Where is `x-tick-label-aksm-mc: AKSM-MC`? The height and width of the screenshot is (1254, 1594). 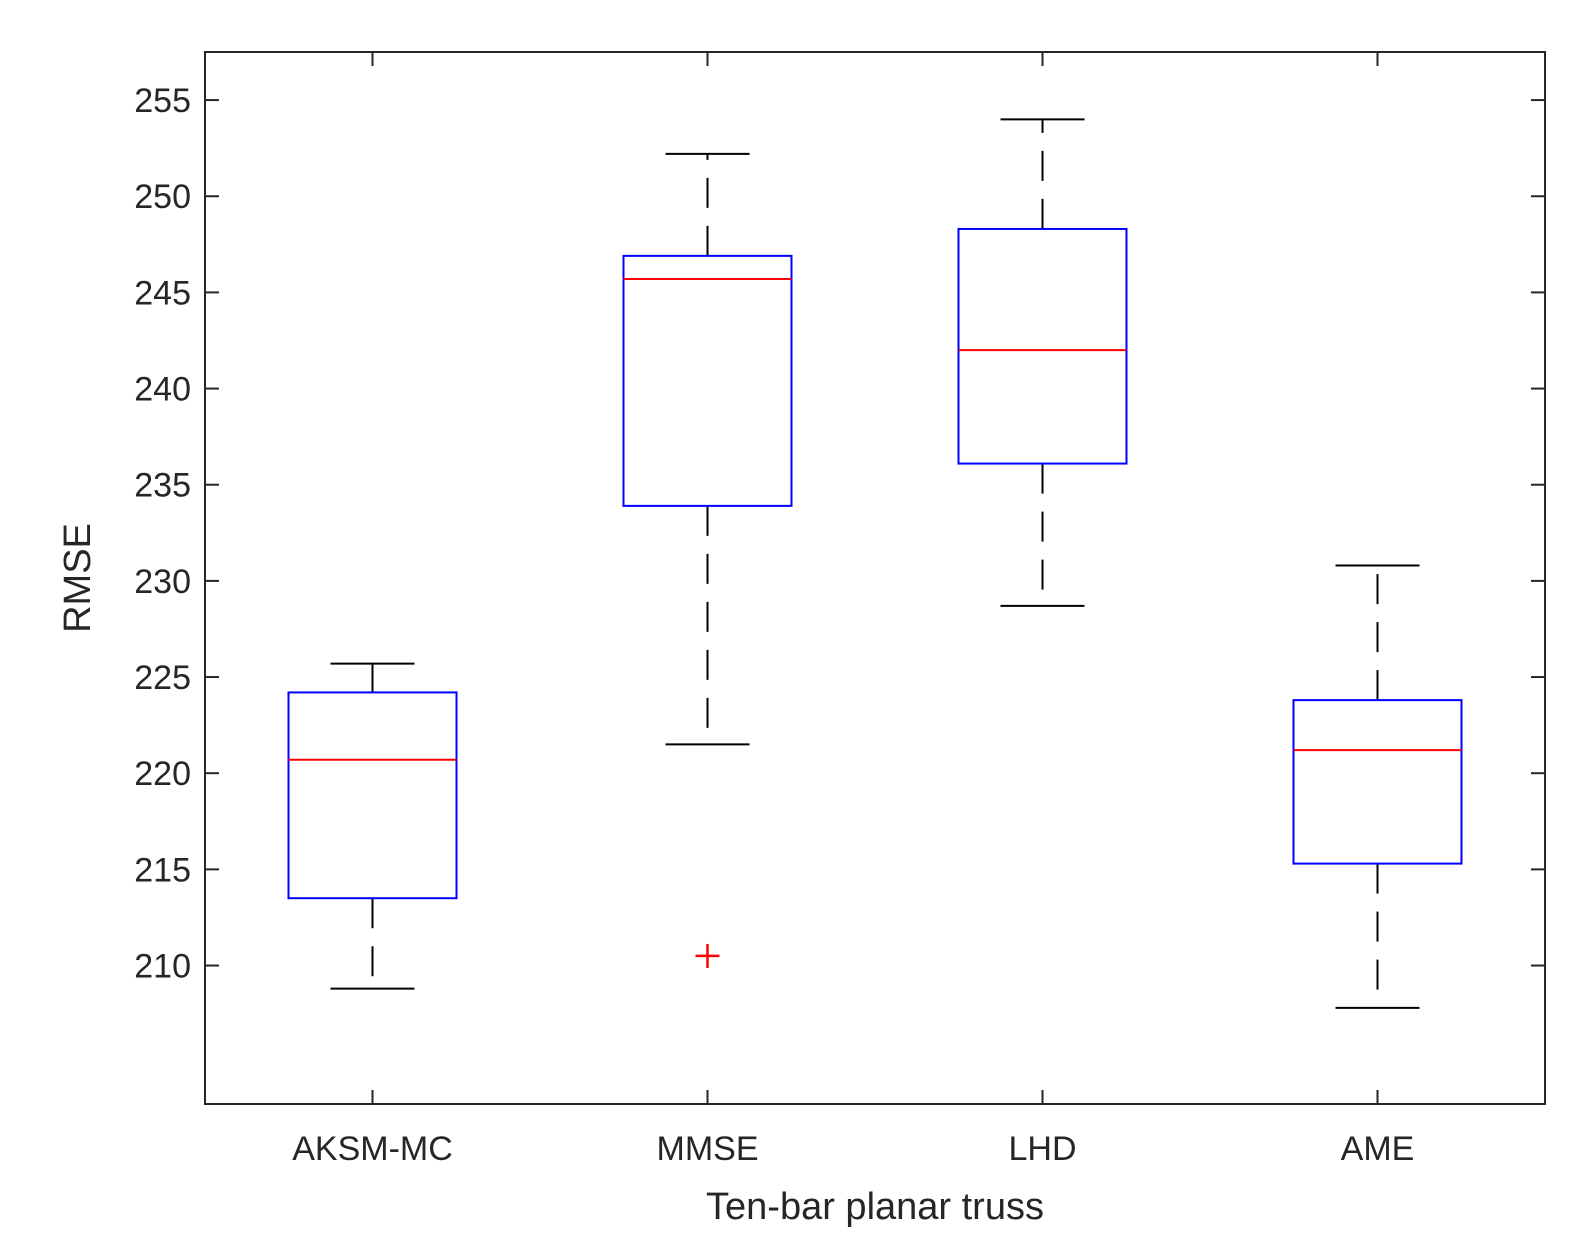 x-tick-label-aksm-mc: AKSM-MC is located at coordinates (372, 1149).